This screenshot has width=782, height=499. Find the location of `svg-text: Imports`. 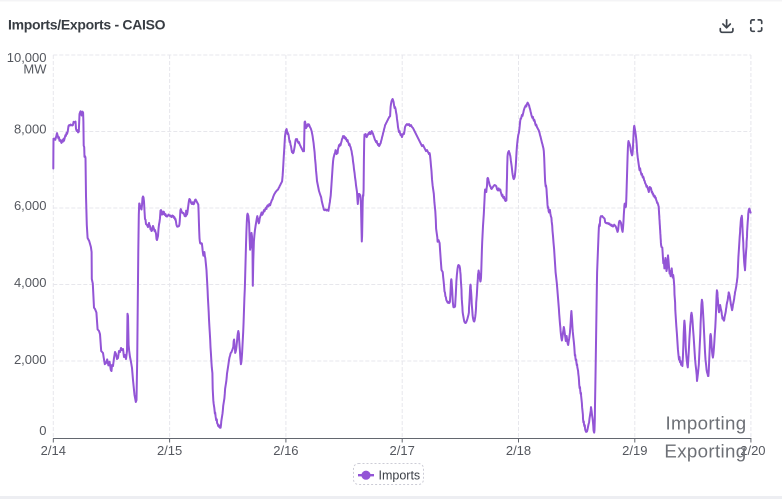

svg-text: Imports is located at coordinates (400, 475).